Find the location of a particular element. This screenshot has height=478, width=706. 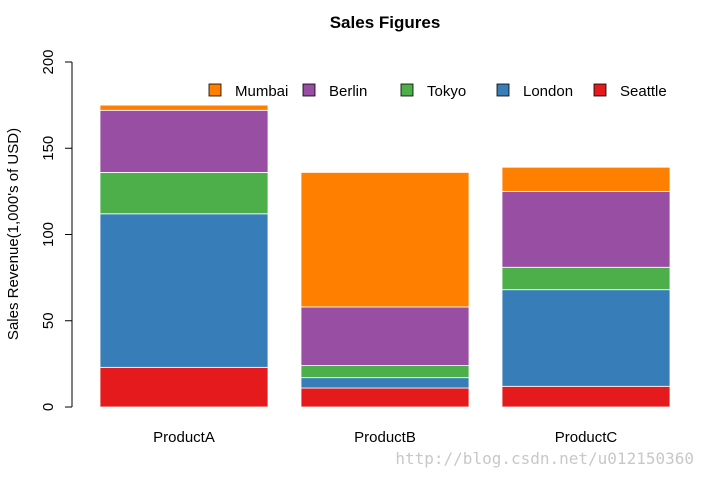

legend-swatch-london is located at coordinates (503, 90).